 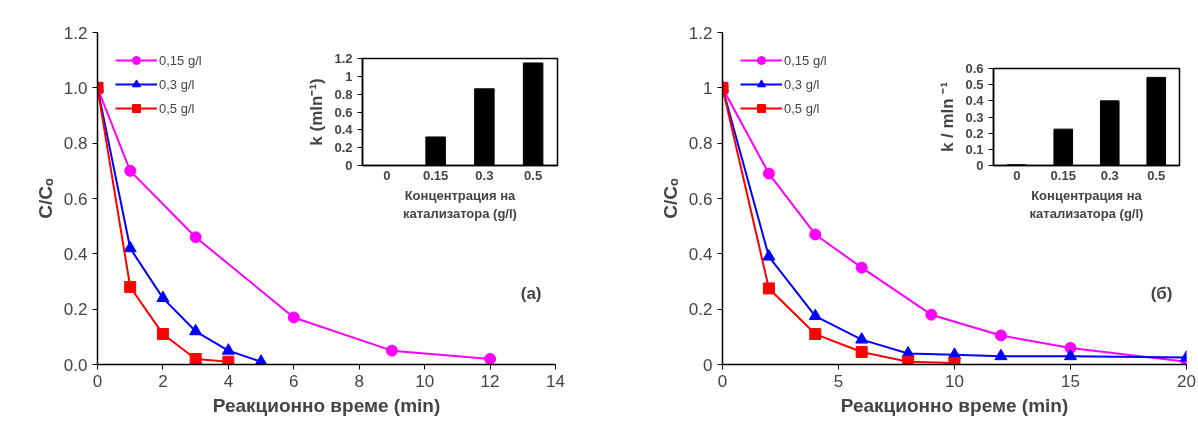 I want to click on y-tick-label: 1.0, so click(x=75, y=88).